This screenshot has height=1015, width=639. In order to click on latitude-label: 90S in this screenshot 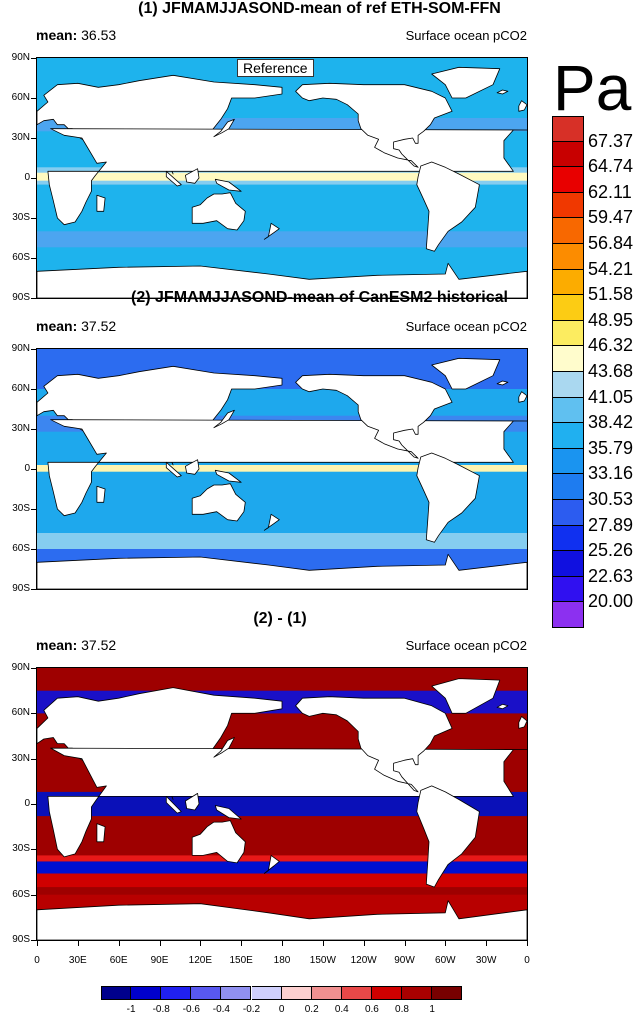, I will do `click(21, 588)`.